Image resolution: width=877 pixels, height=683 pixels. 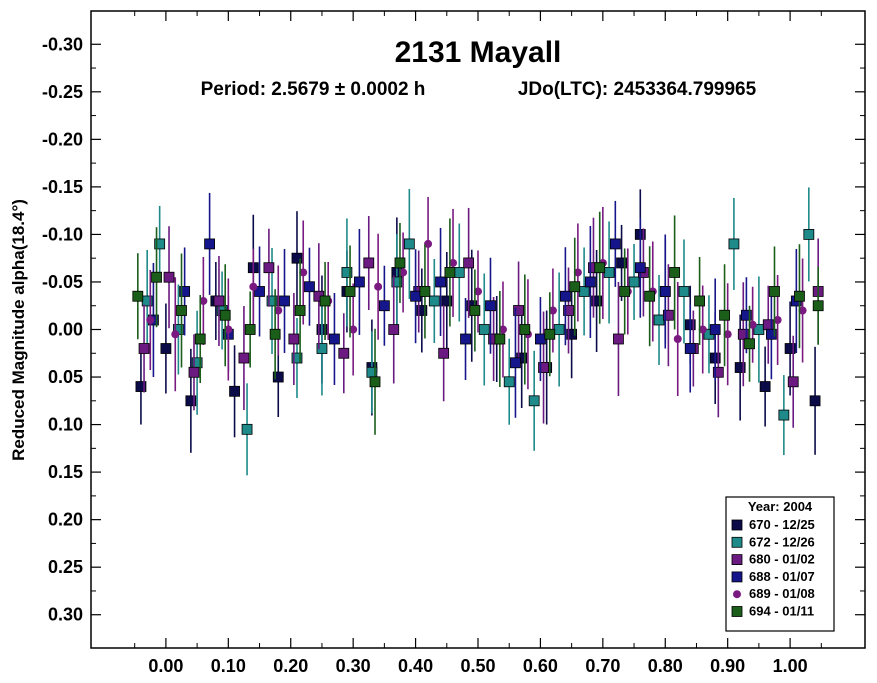 What do you see at coordinates (781, 611) in the screenshot?
I see `legend-label: 694 - 01/11` at bounding box center [781, 611].